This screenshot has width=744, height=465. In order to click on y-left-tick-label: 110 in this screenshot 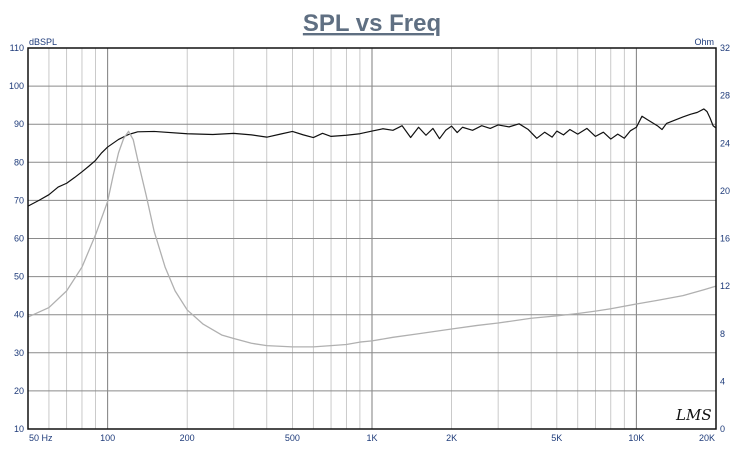, I will do `click(17, 48)`.